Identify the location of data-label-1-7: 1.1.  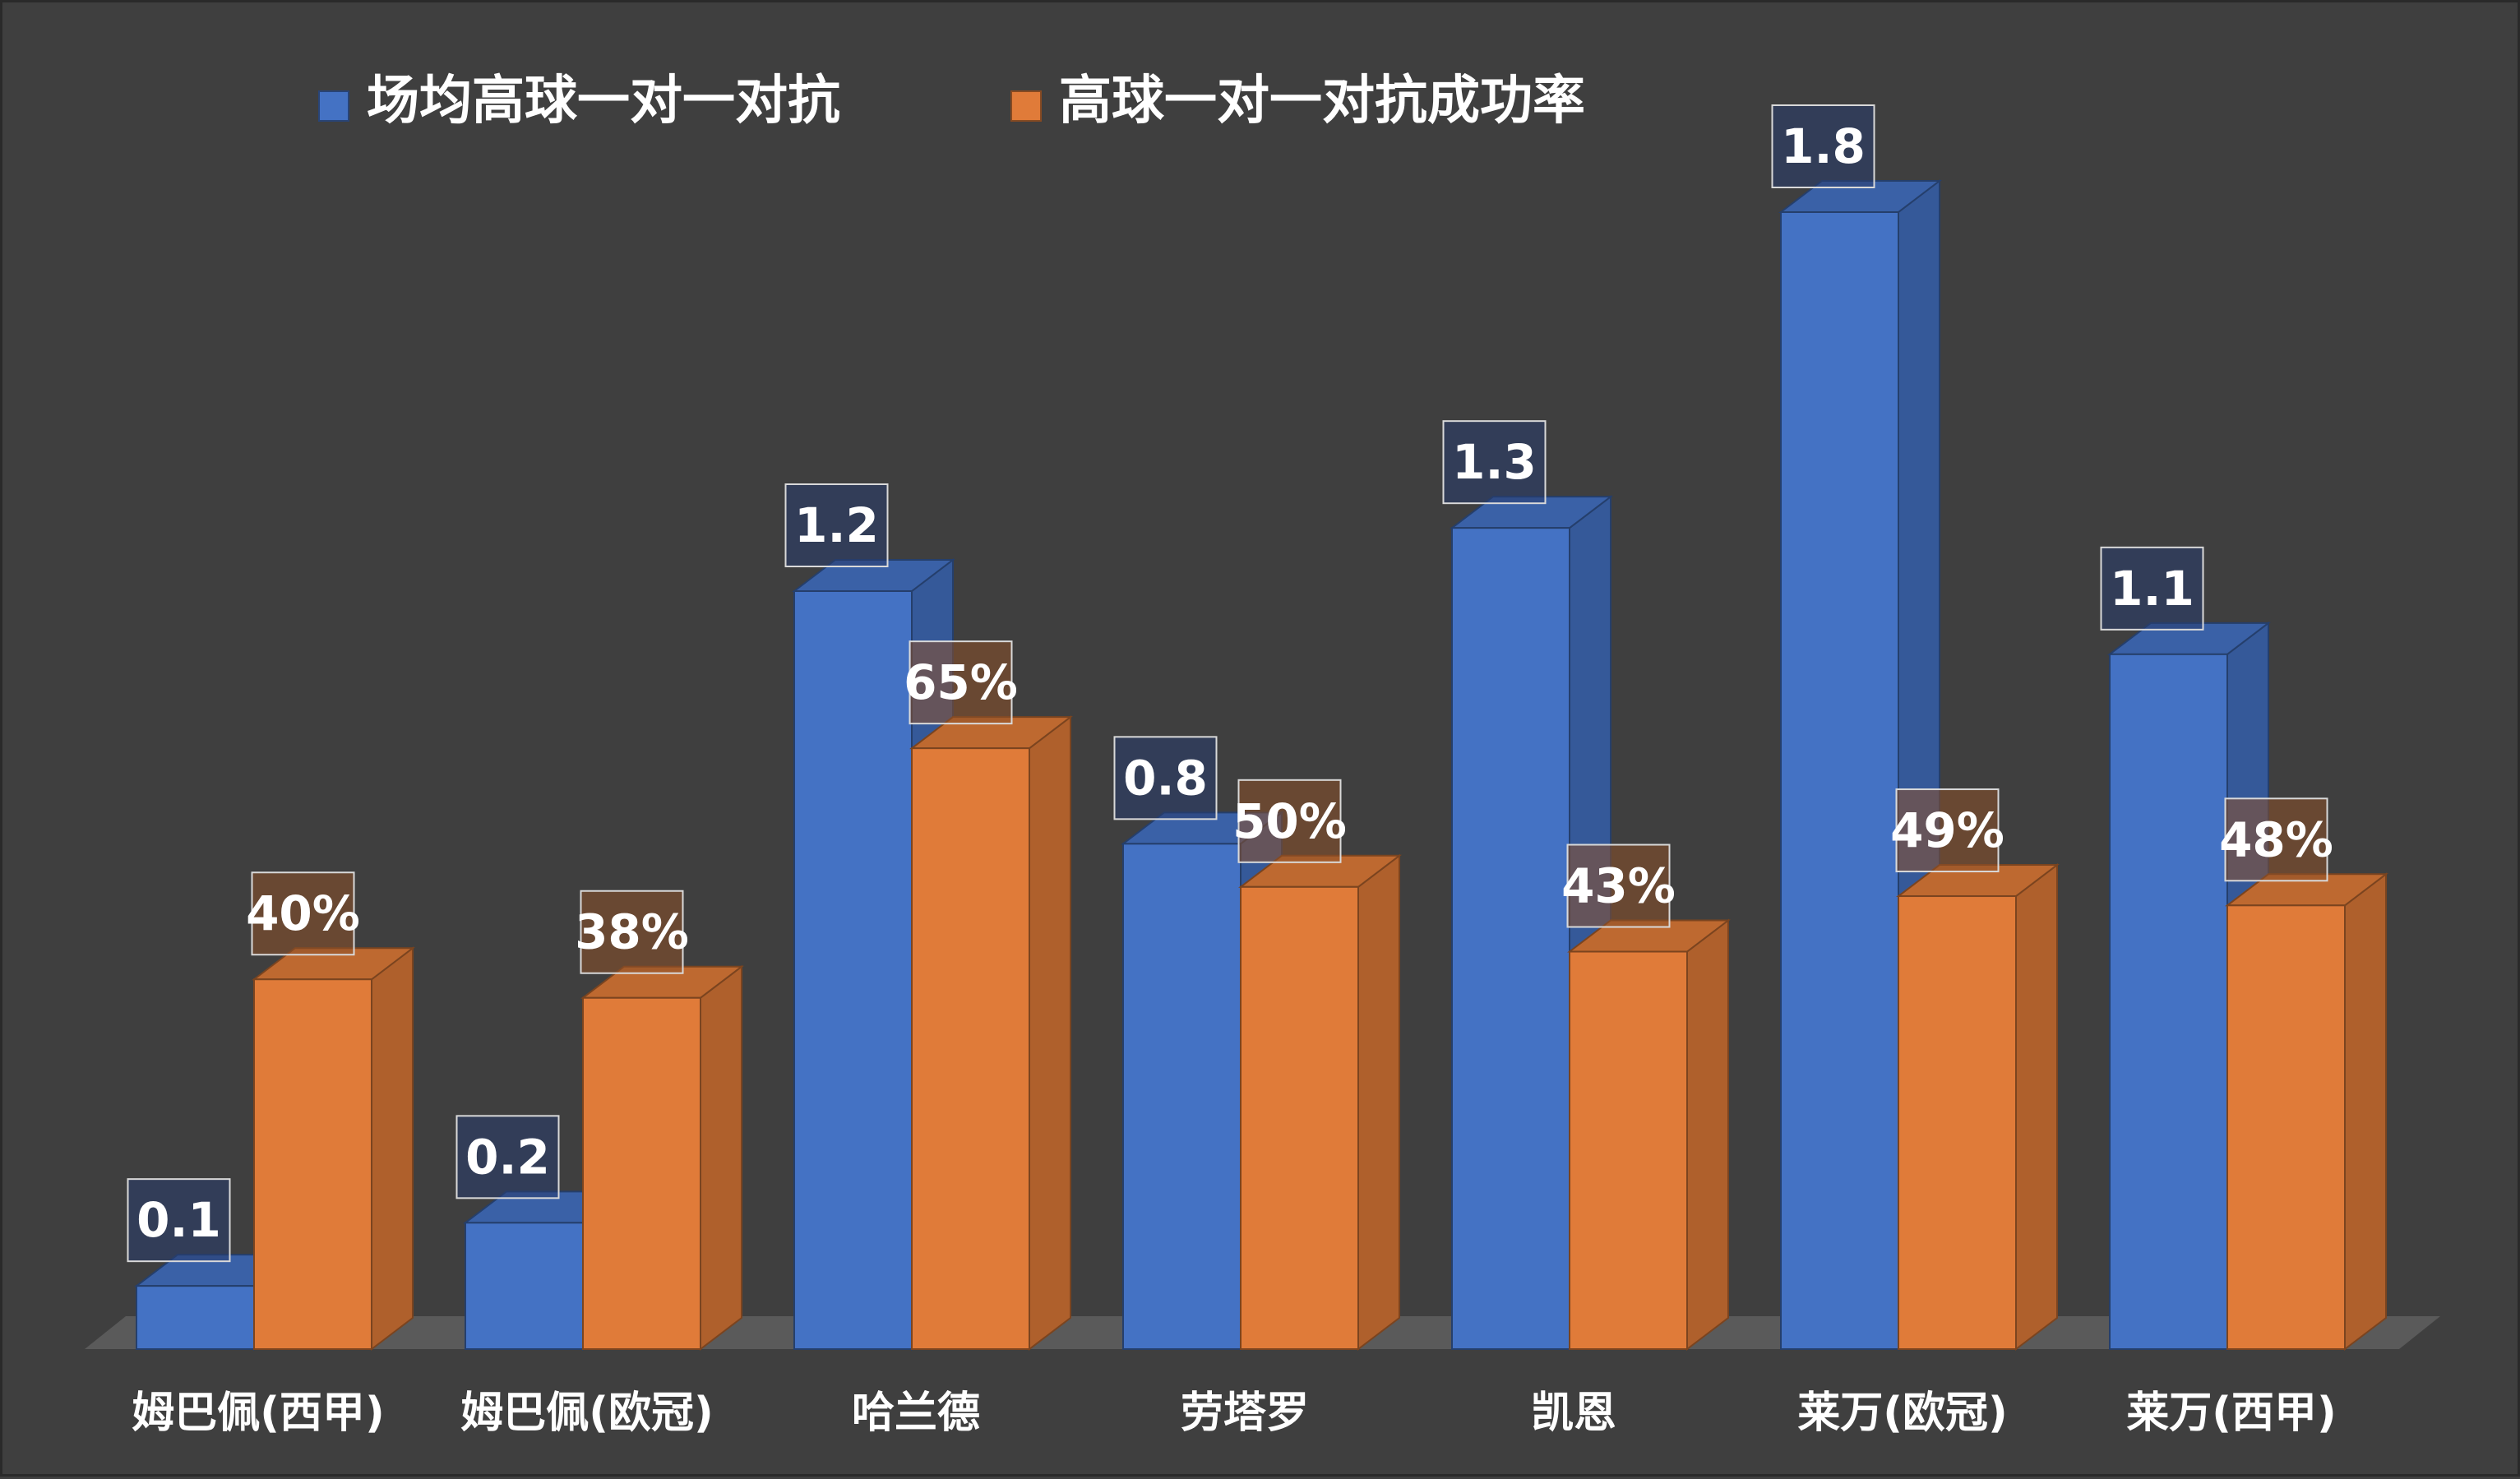
(2152, 589).